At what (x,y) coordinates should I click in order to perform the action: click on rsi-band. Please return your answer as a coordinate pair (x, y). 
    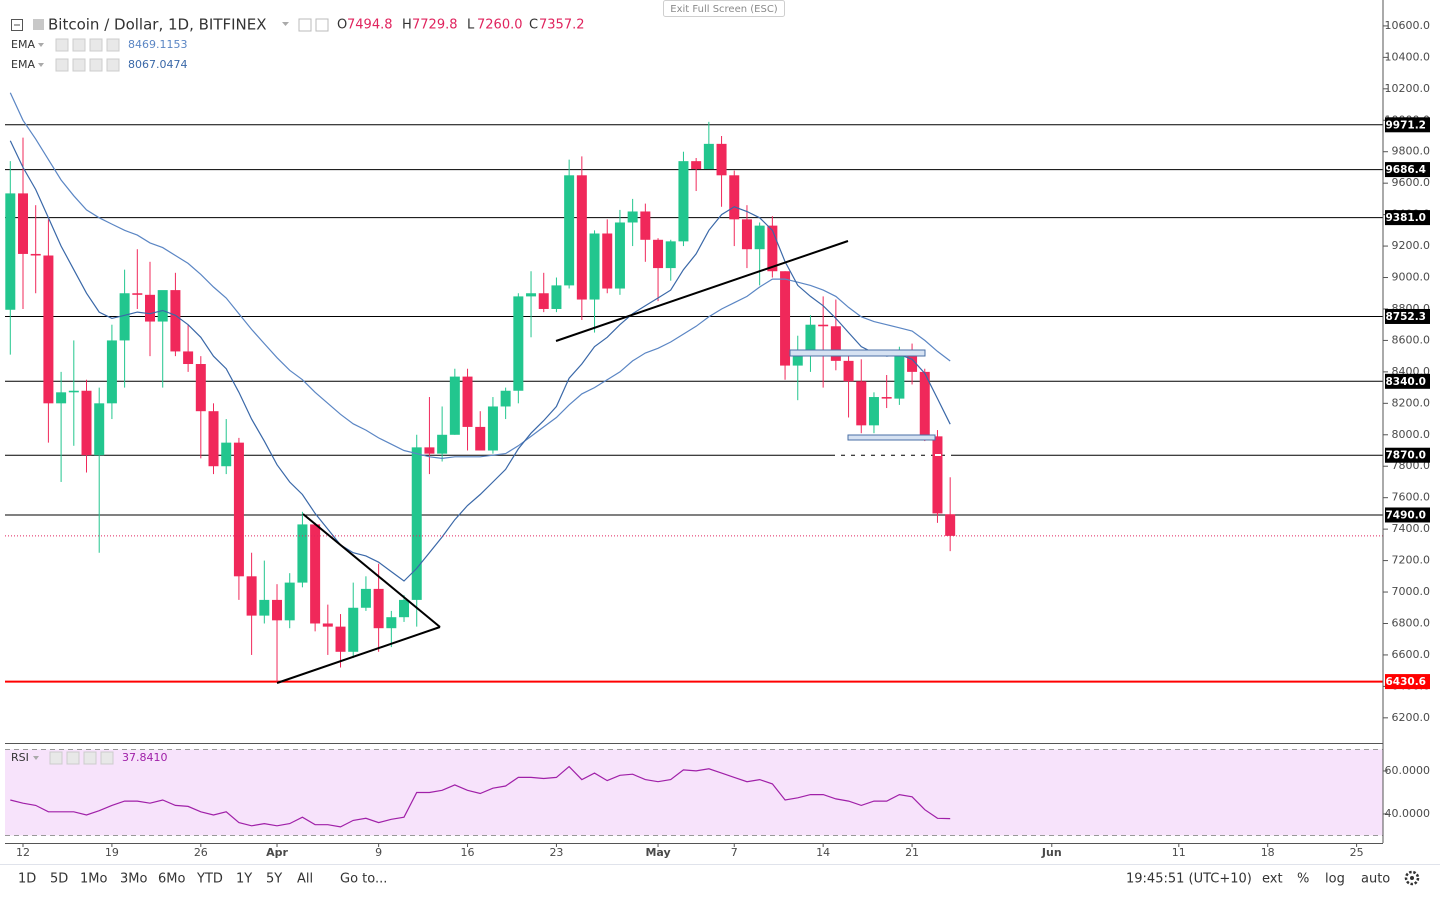
    Looking at the image, I should click on (694, 792).